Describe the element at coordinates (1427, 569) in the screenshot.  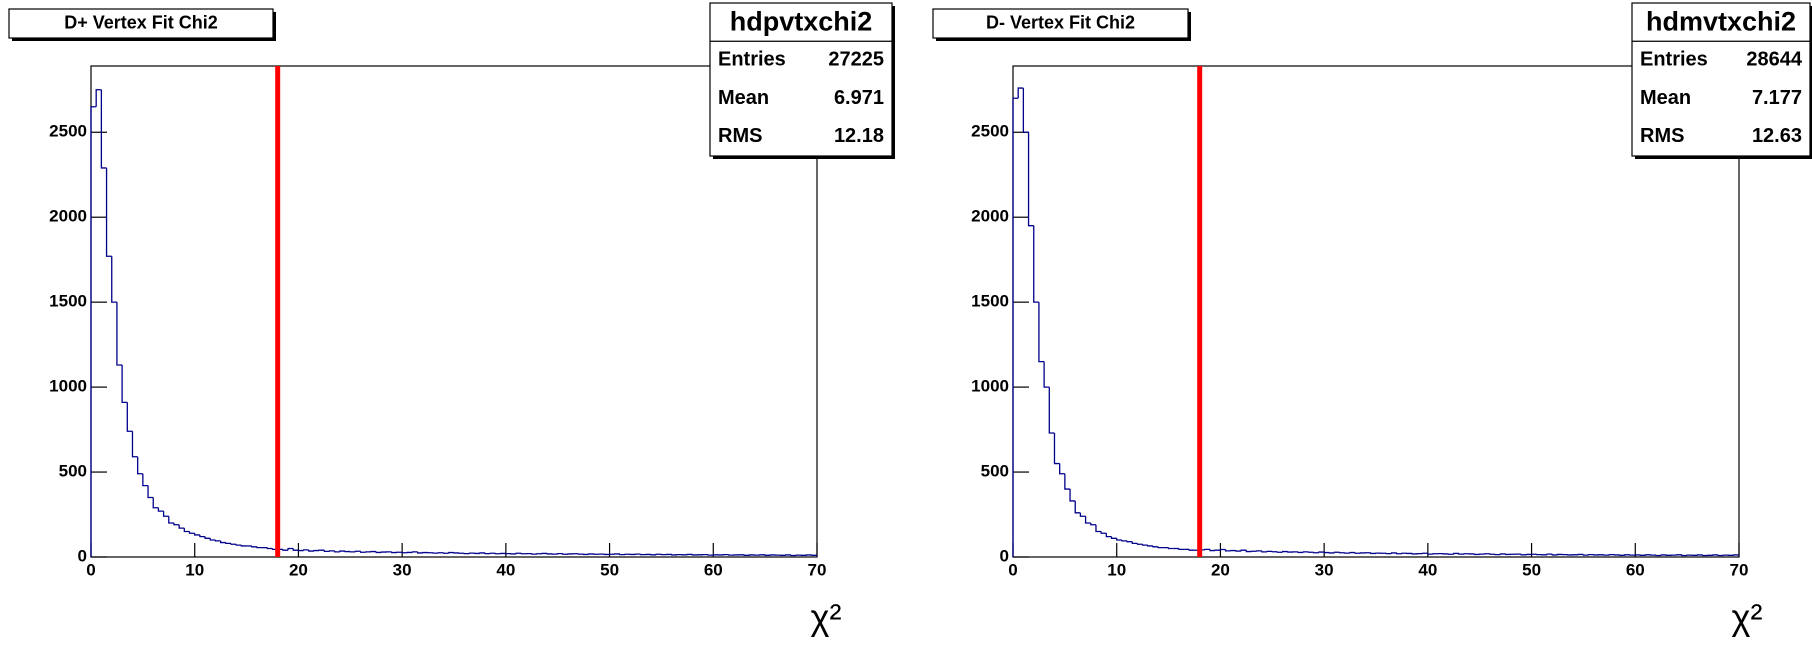
I see `x-tick-label: 40` at that location.